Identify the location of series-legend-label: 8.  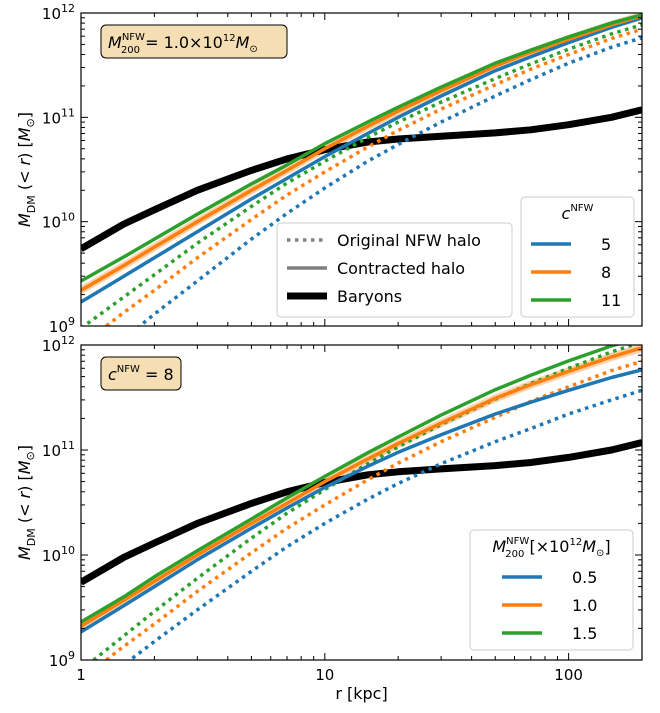
(606, 272).